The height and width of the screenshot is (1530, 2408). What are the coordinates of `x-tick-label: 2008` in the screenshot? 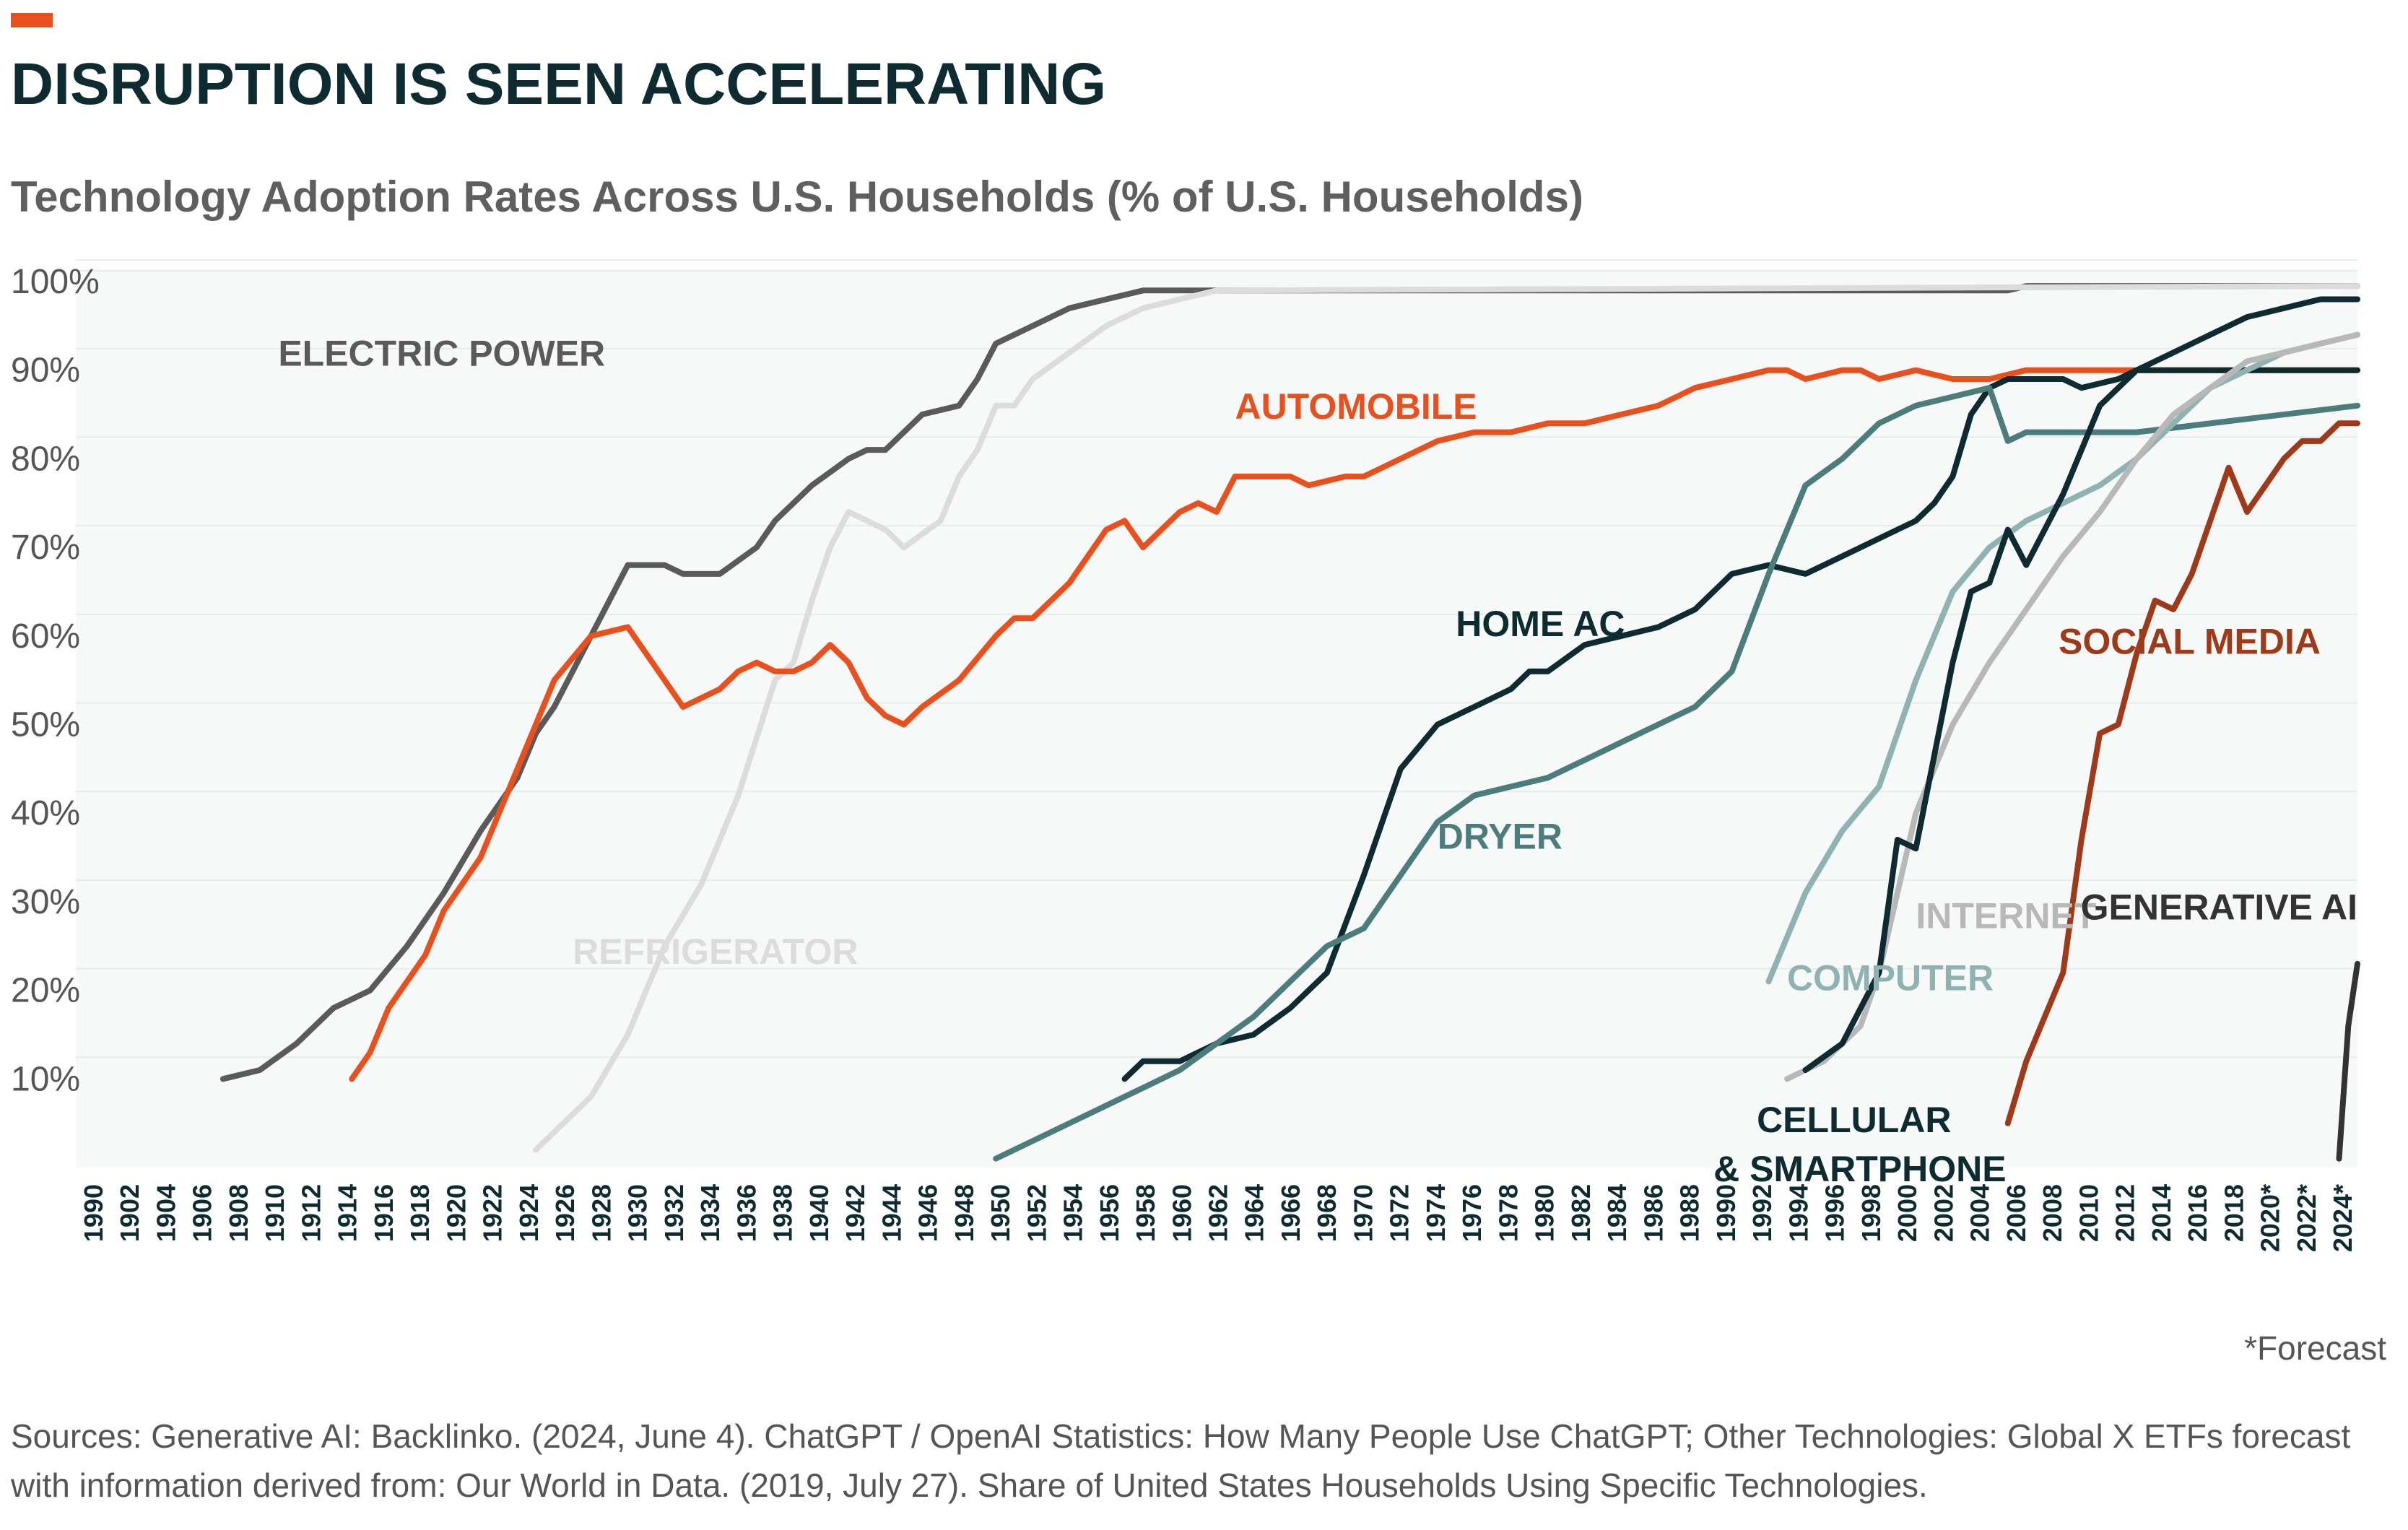 It's located at (2052, 1213).